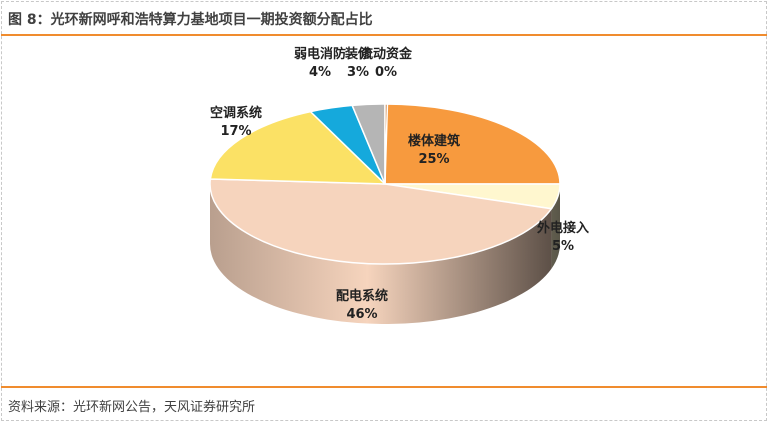  Describe the element at coordinates (190, 20) in the screenshot. I see `figure-title: 图 8：光环新网呼和浩特算力基地项目一期投资额分配占比` at that location.